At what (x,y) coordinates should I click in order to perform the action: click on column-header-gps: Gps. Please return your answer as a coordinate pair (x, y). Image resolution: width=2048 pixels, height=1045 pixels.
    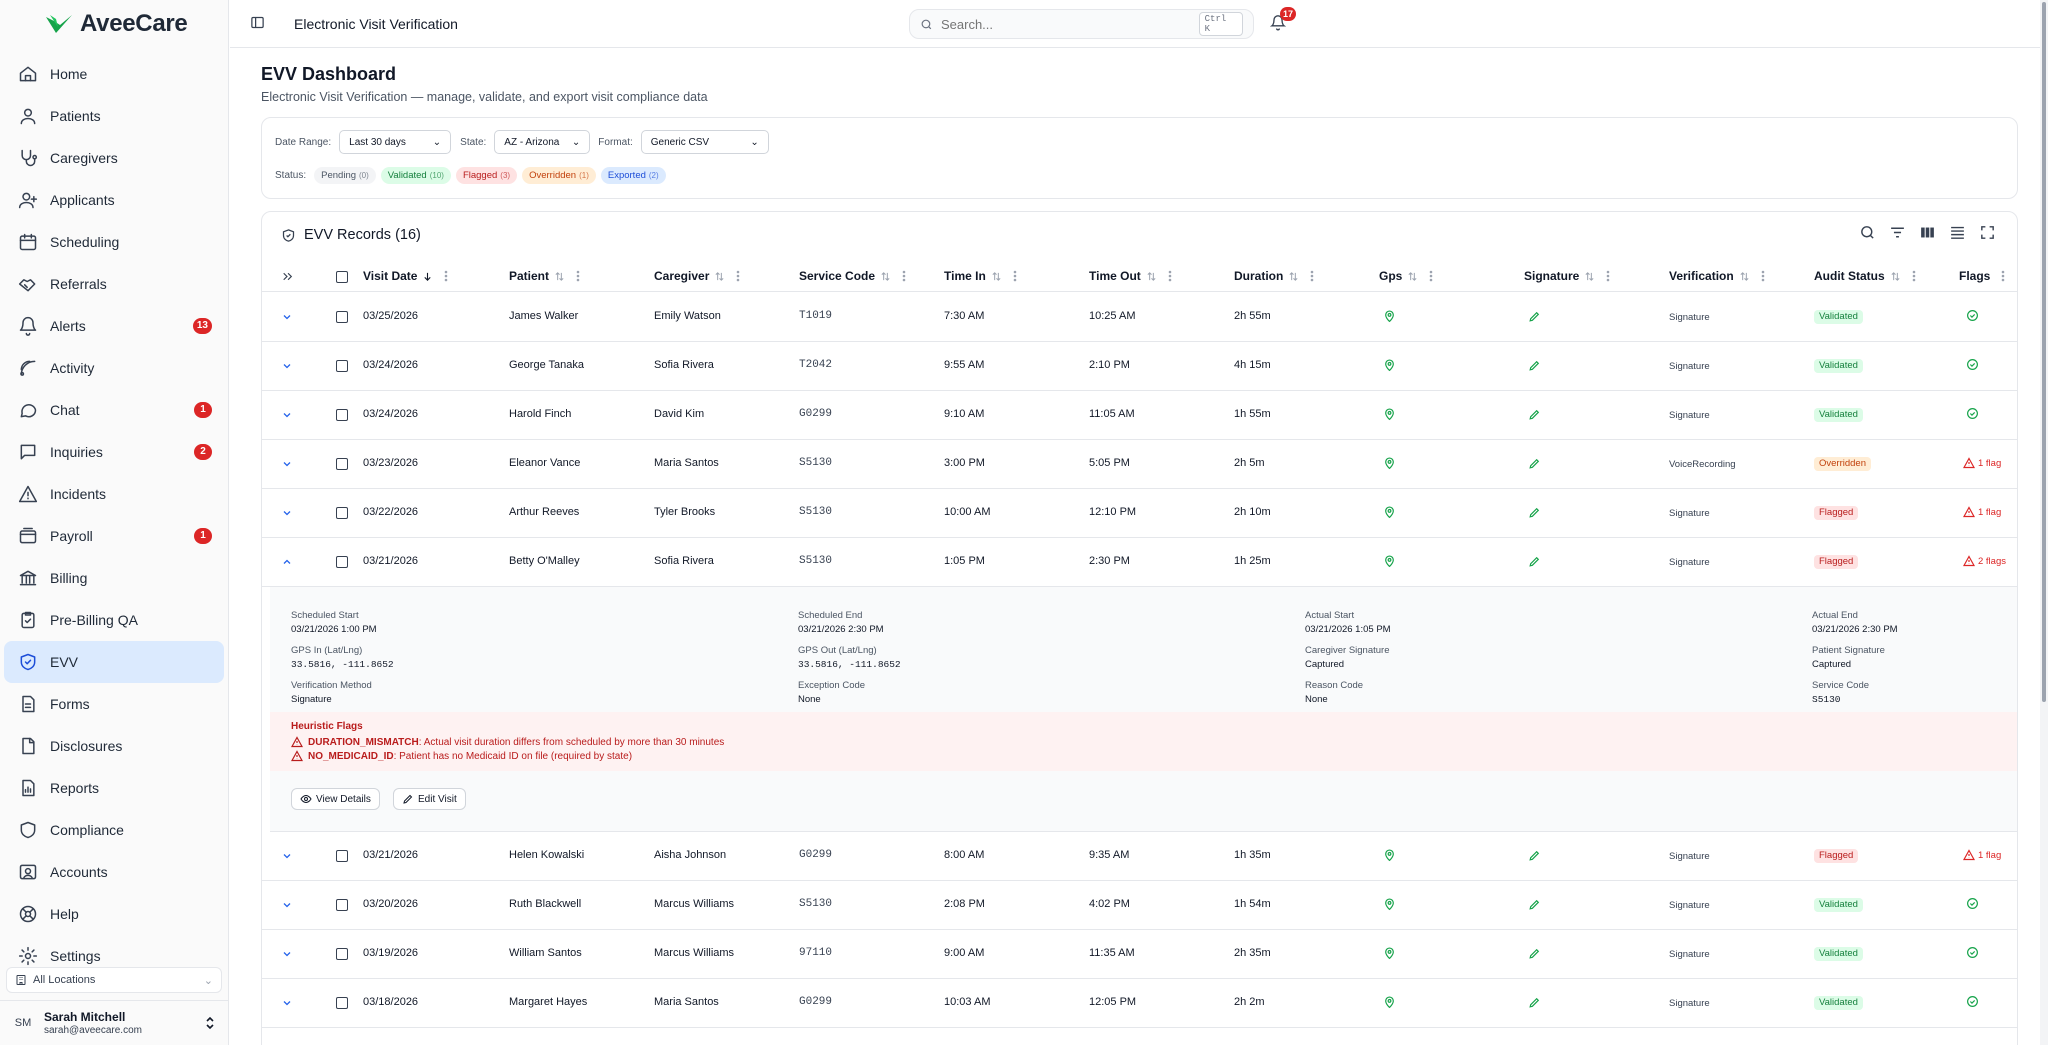
    Looking at the image, I should click on (1406, 276).